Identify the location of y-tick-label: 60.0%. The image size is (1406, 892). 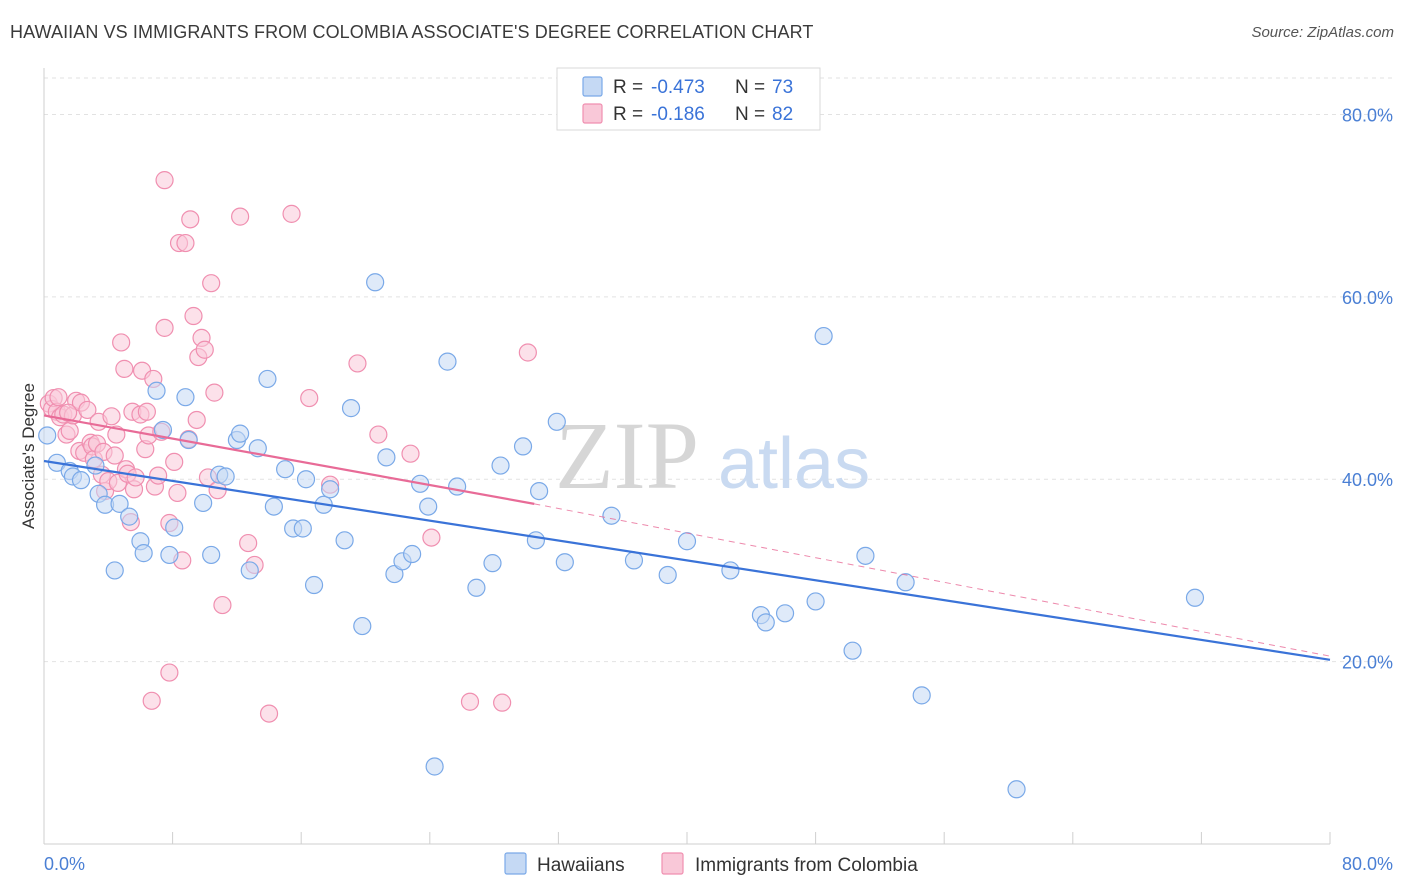
(1367, 298).